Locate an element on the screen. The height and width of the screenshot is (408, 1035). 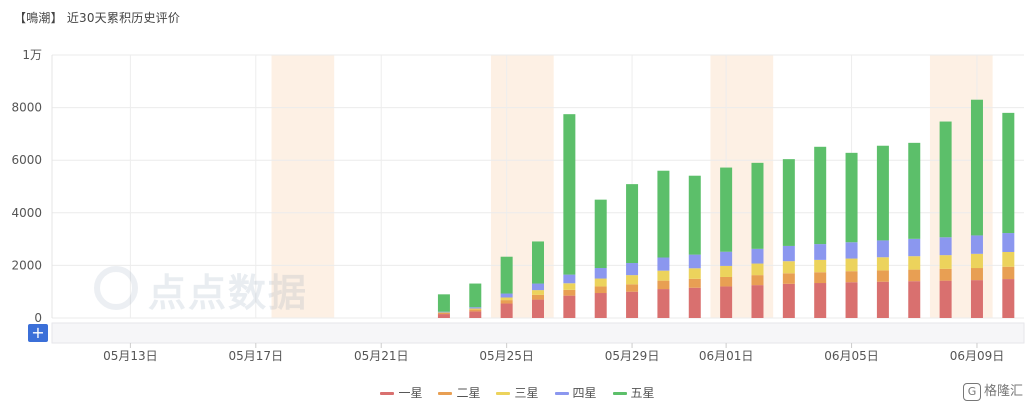
watermark-text: 点点数据 is located at coordinates (228, 293).